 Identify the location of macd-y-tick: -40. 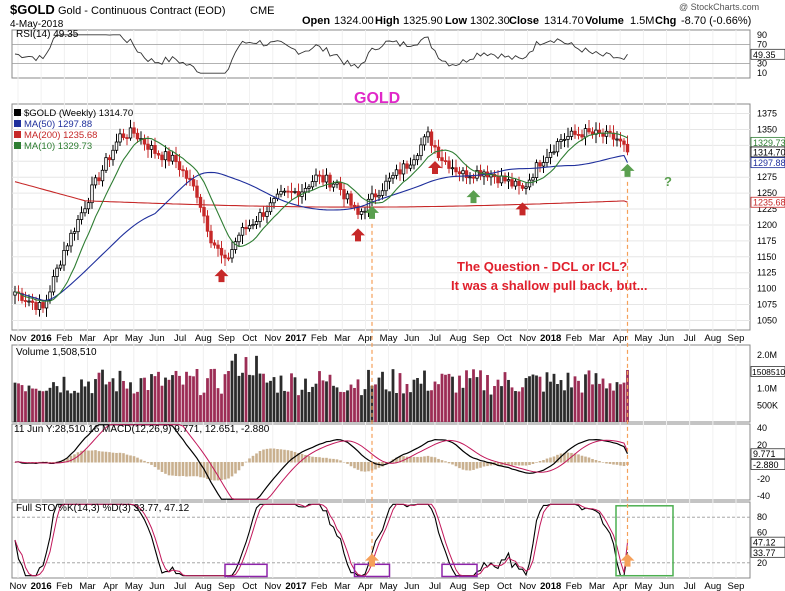
(763, 496).